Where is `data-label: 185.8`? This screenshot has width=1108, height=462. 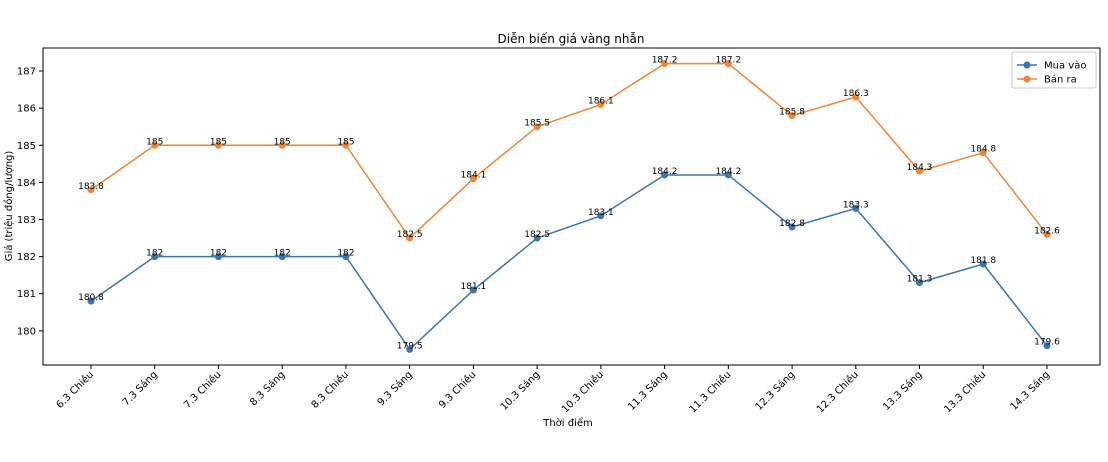
data-label: 185.8 is located at coordinates (792, 113).